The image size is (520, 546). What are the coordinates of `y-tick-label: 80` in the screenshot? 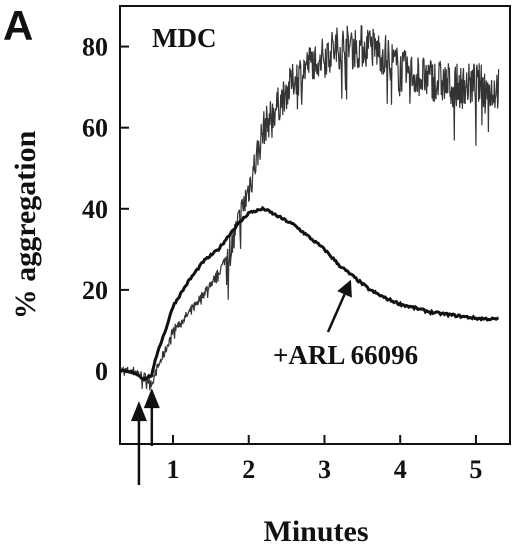 It's located at (95, 47).